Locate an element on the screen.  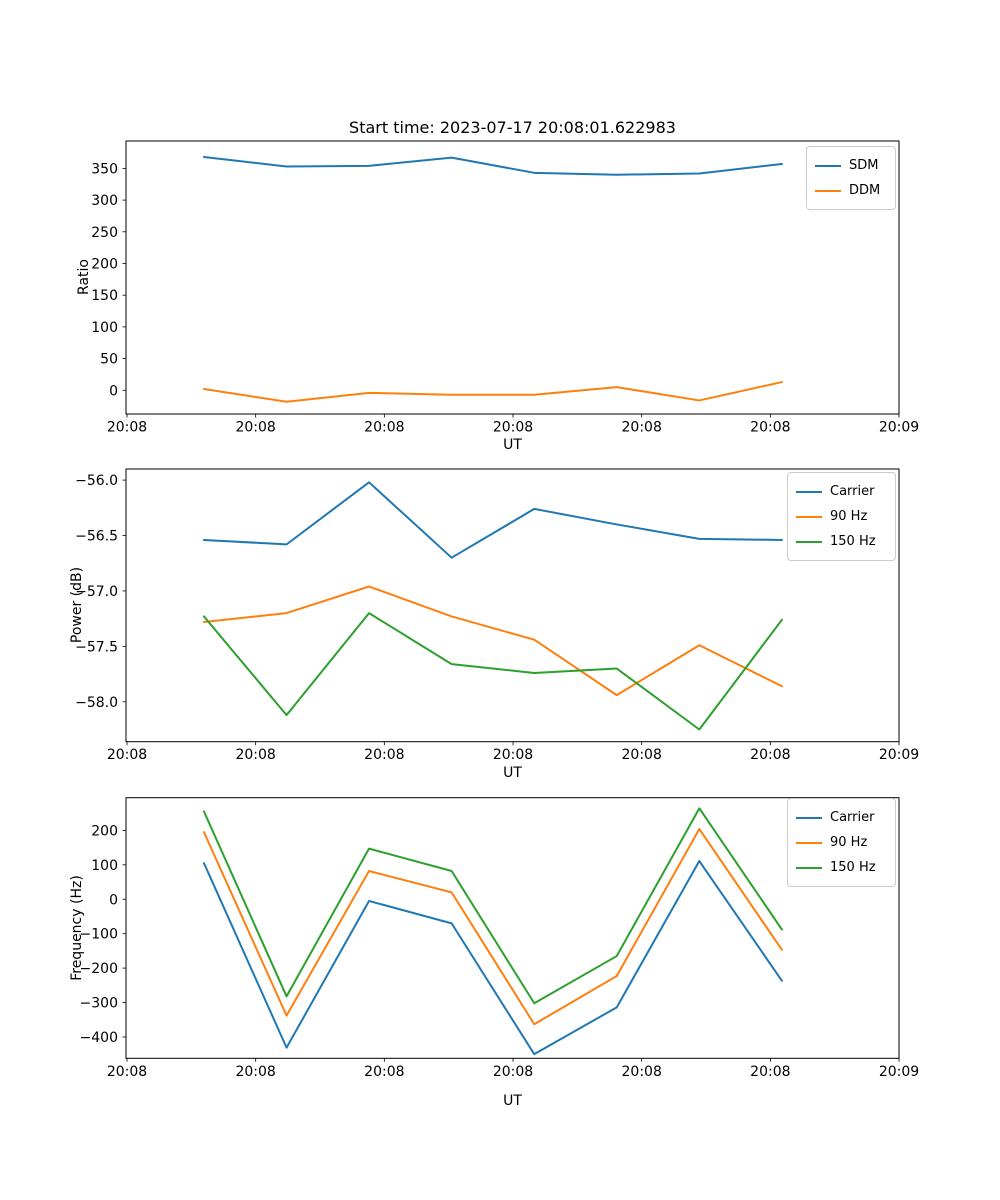
ut-axis-label-bottom: UT is located at coordinates (512, 1101).